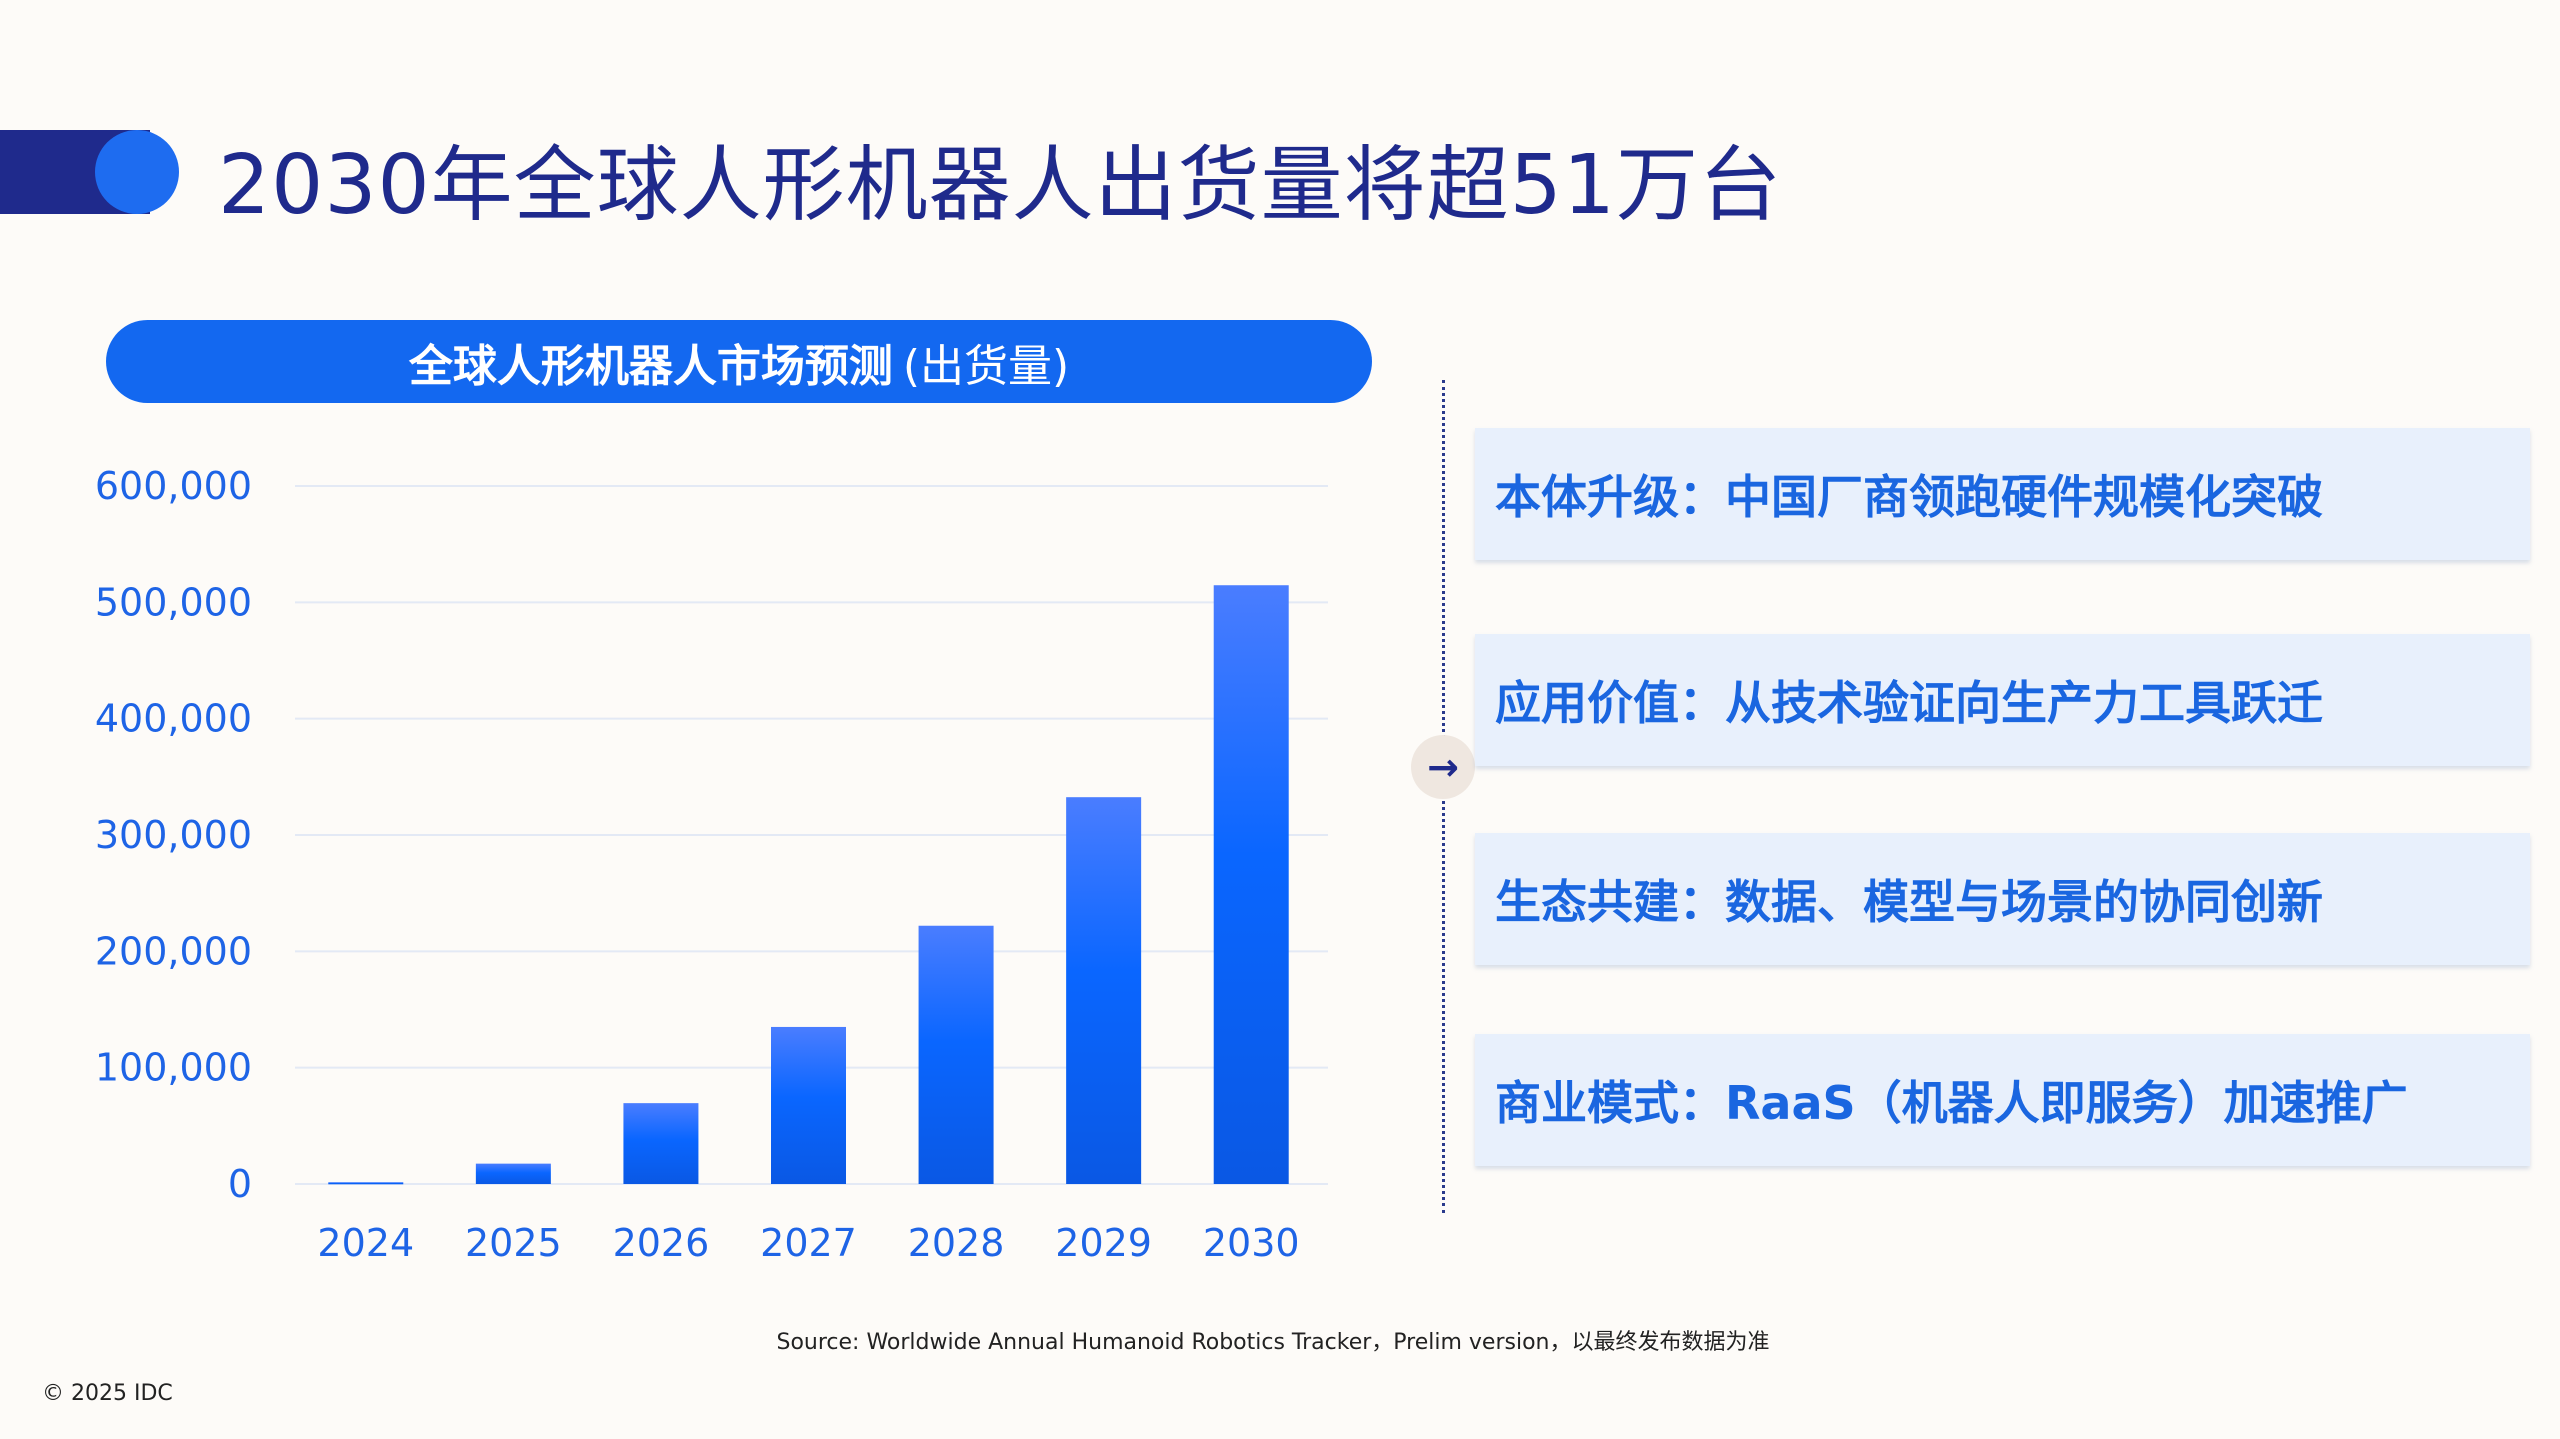  Describe the element at coordinates (107, 1393) in the screenshot. I see `copyright: © 2025 IDC` at that location.